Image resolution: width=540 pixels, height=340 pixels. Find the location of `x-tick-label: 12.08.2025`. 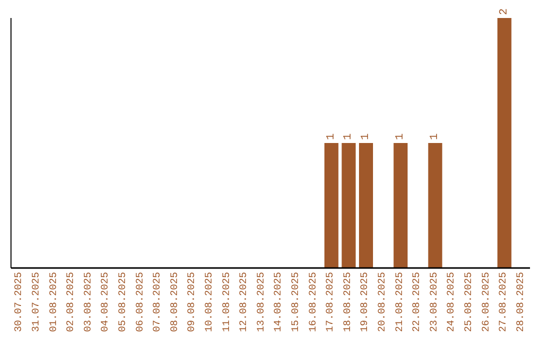

x-tick-label: 12.08.2025 is located at coordinates (244, 302).